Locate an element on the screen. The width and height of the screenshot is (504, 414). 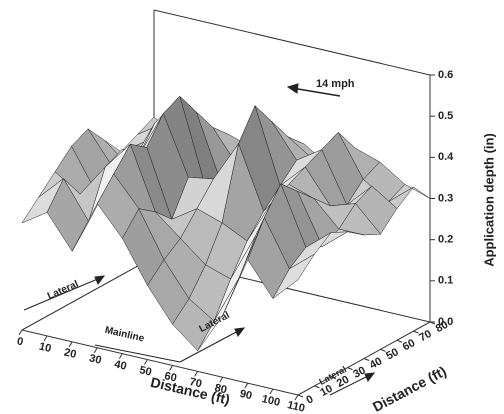
x-tick-label: 20 is located at coordinates (70, 354).